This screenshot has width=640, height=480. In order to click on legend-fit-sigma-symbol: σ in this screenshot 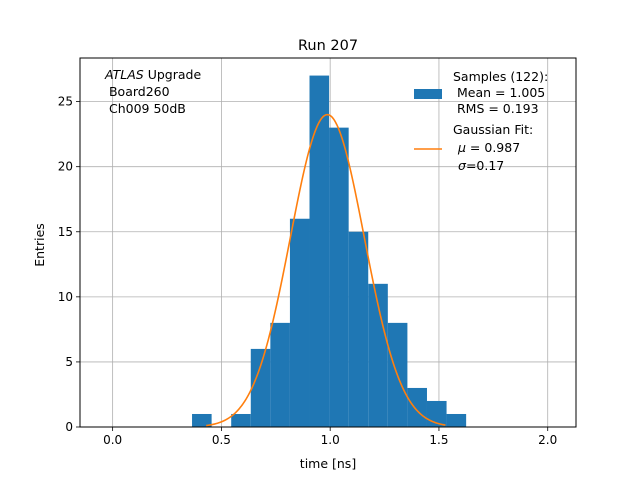, I will do `click(462, 165)`.